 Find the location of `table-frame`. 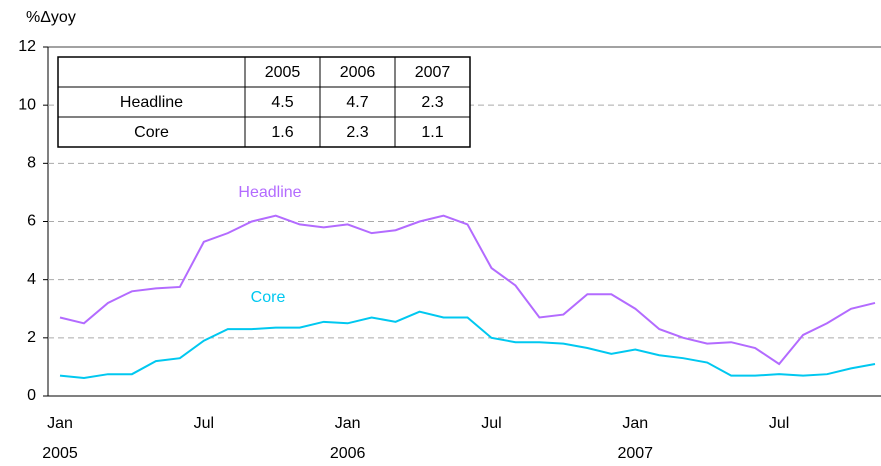

table-frame is located at coordinates (264, 102).